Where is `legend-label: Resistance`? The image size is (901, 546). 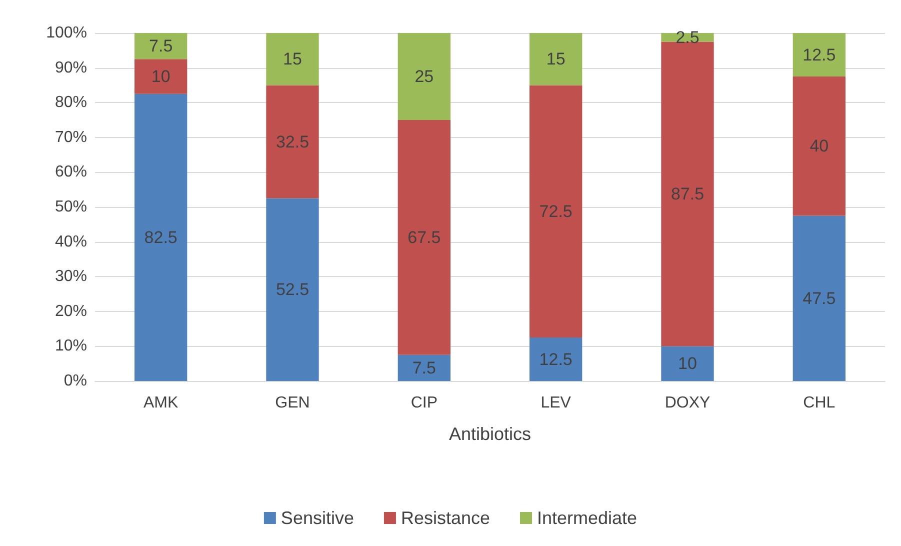
legend-label: Resistance is located at coordinates (445, 518).